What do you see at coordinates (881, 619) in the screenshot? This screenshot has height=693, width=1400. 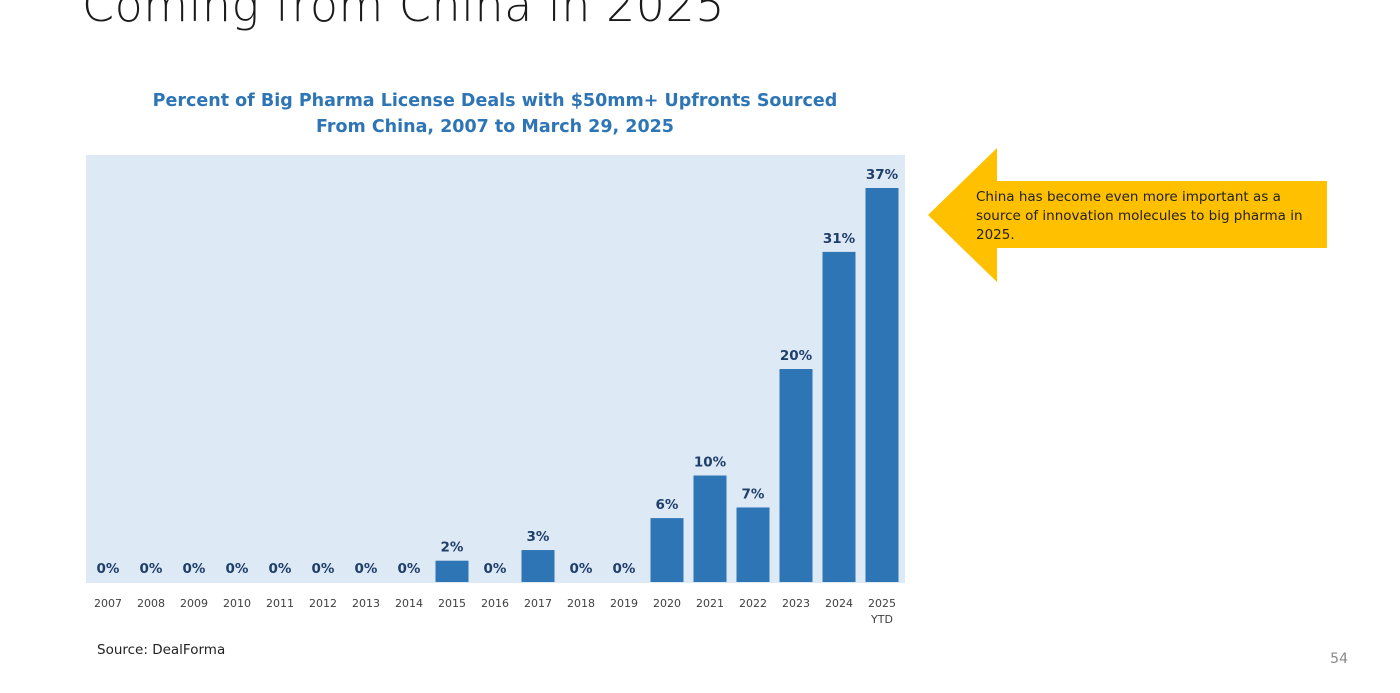 I see `x-tick-label: YTD` at bounding box center [881, 619].